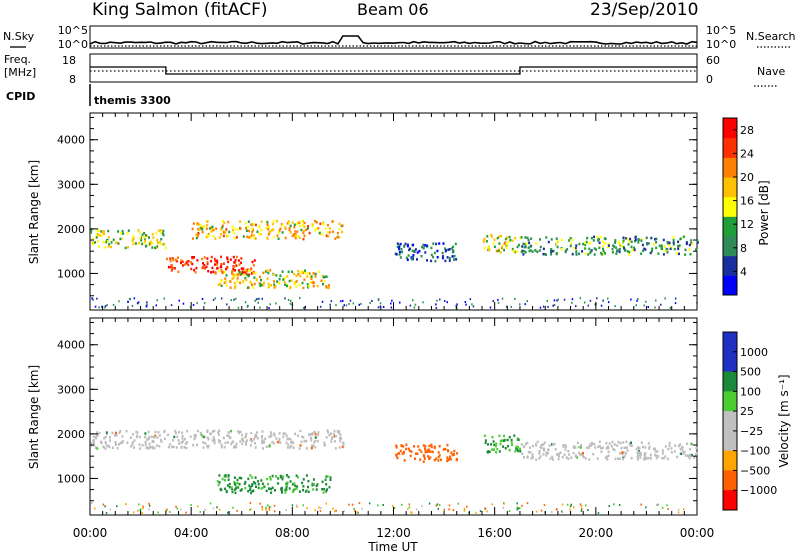  I want to click on y-tick-label: 4000, so click(71, 140).